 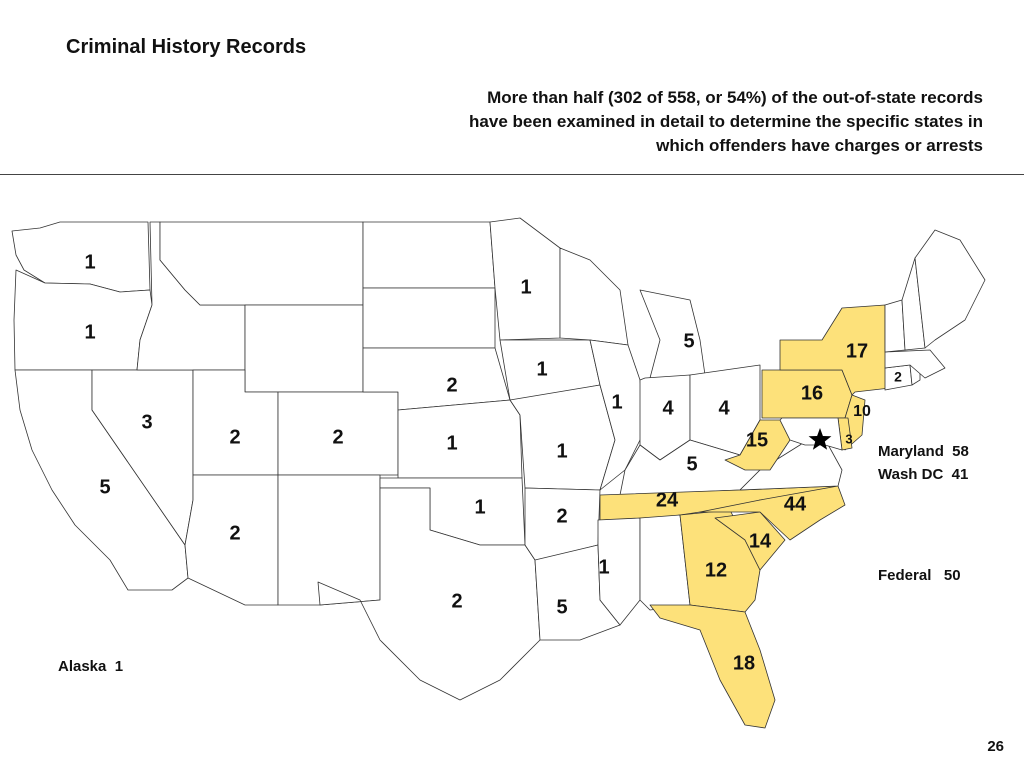 I want to click on state-md, so click(x=811, y=434).